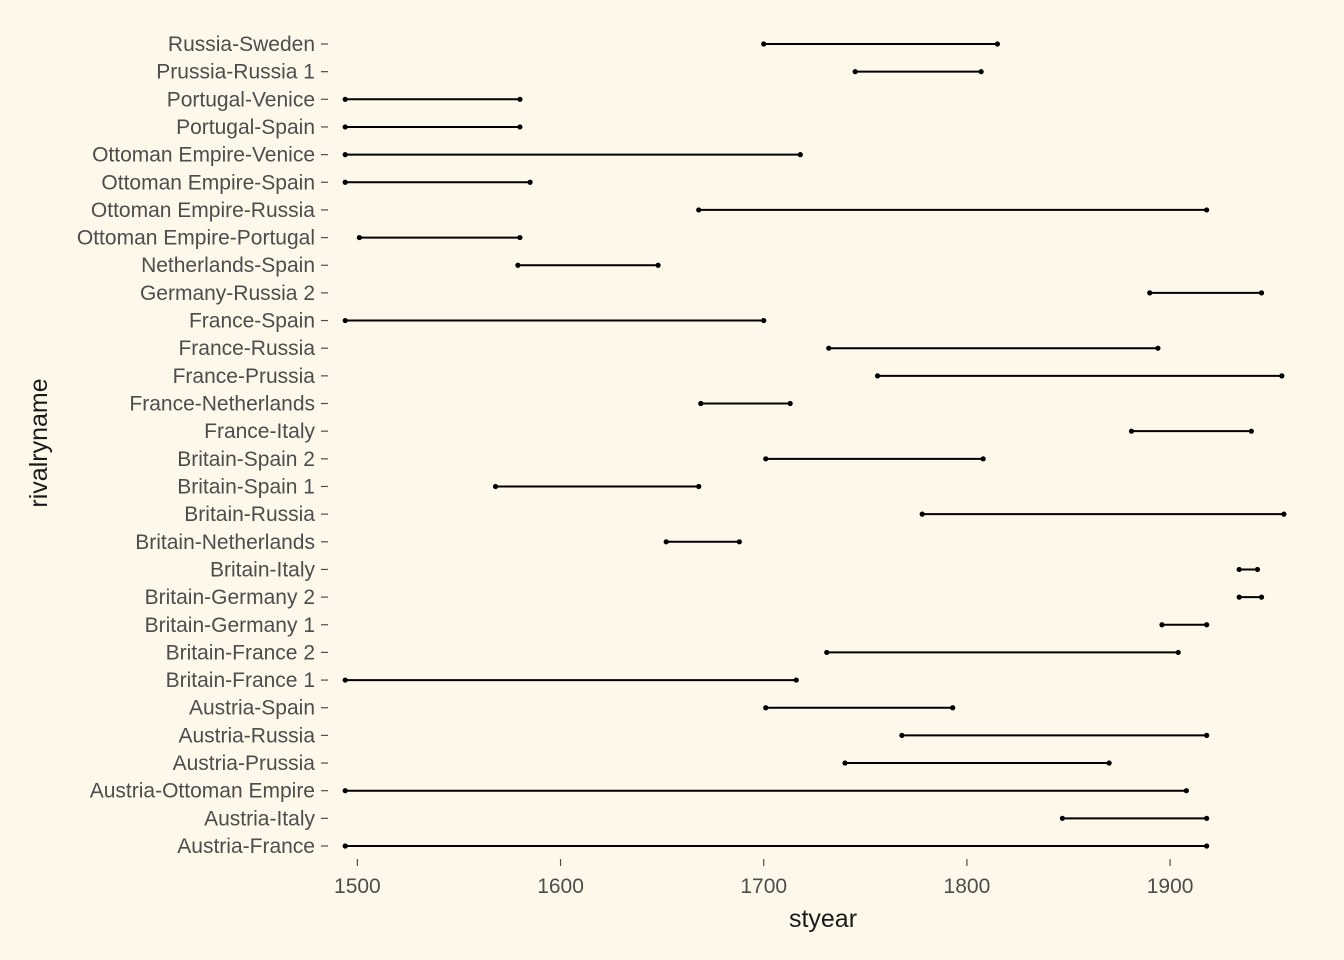  I want to click on start-point-ottoman-empire-russia, so click(699, 210).